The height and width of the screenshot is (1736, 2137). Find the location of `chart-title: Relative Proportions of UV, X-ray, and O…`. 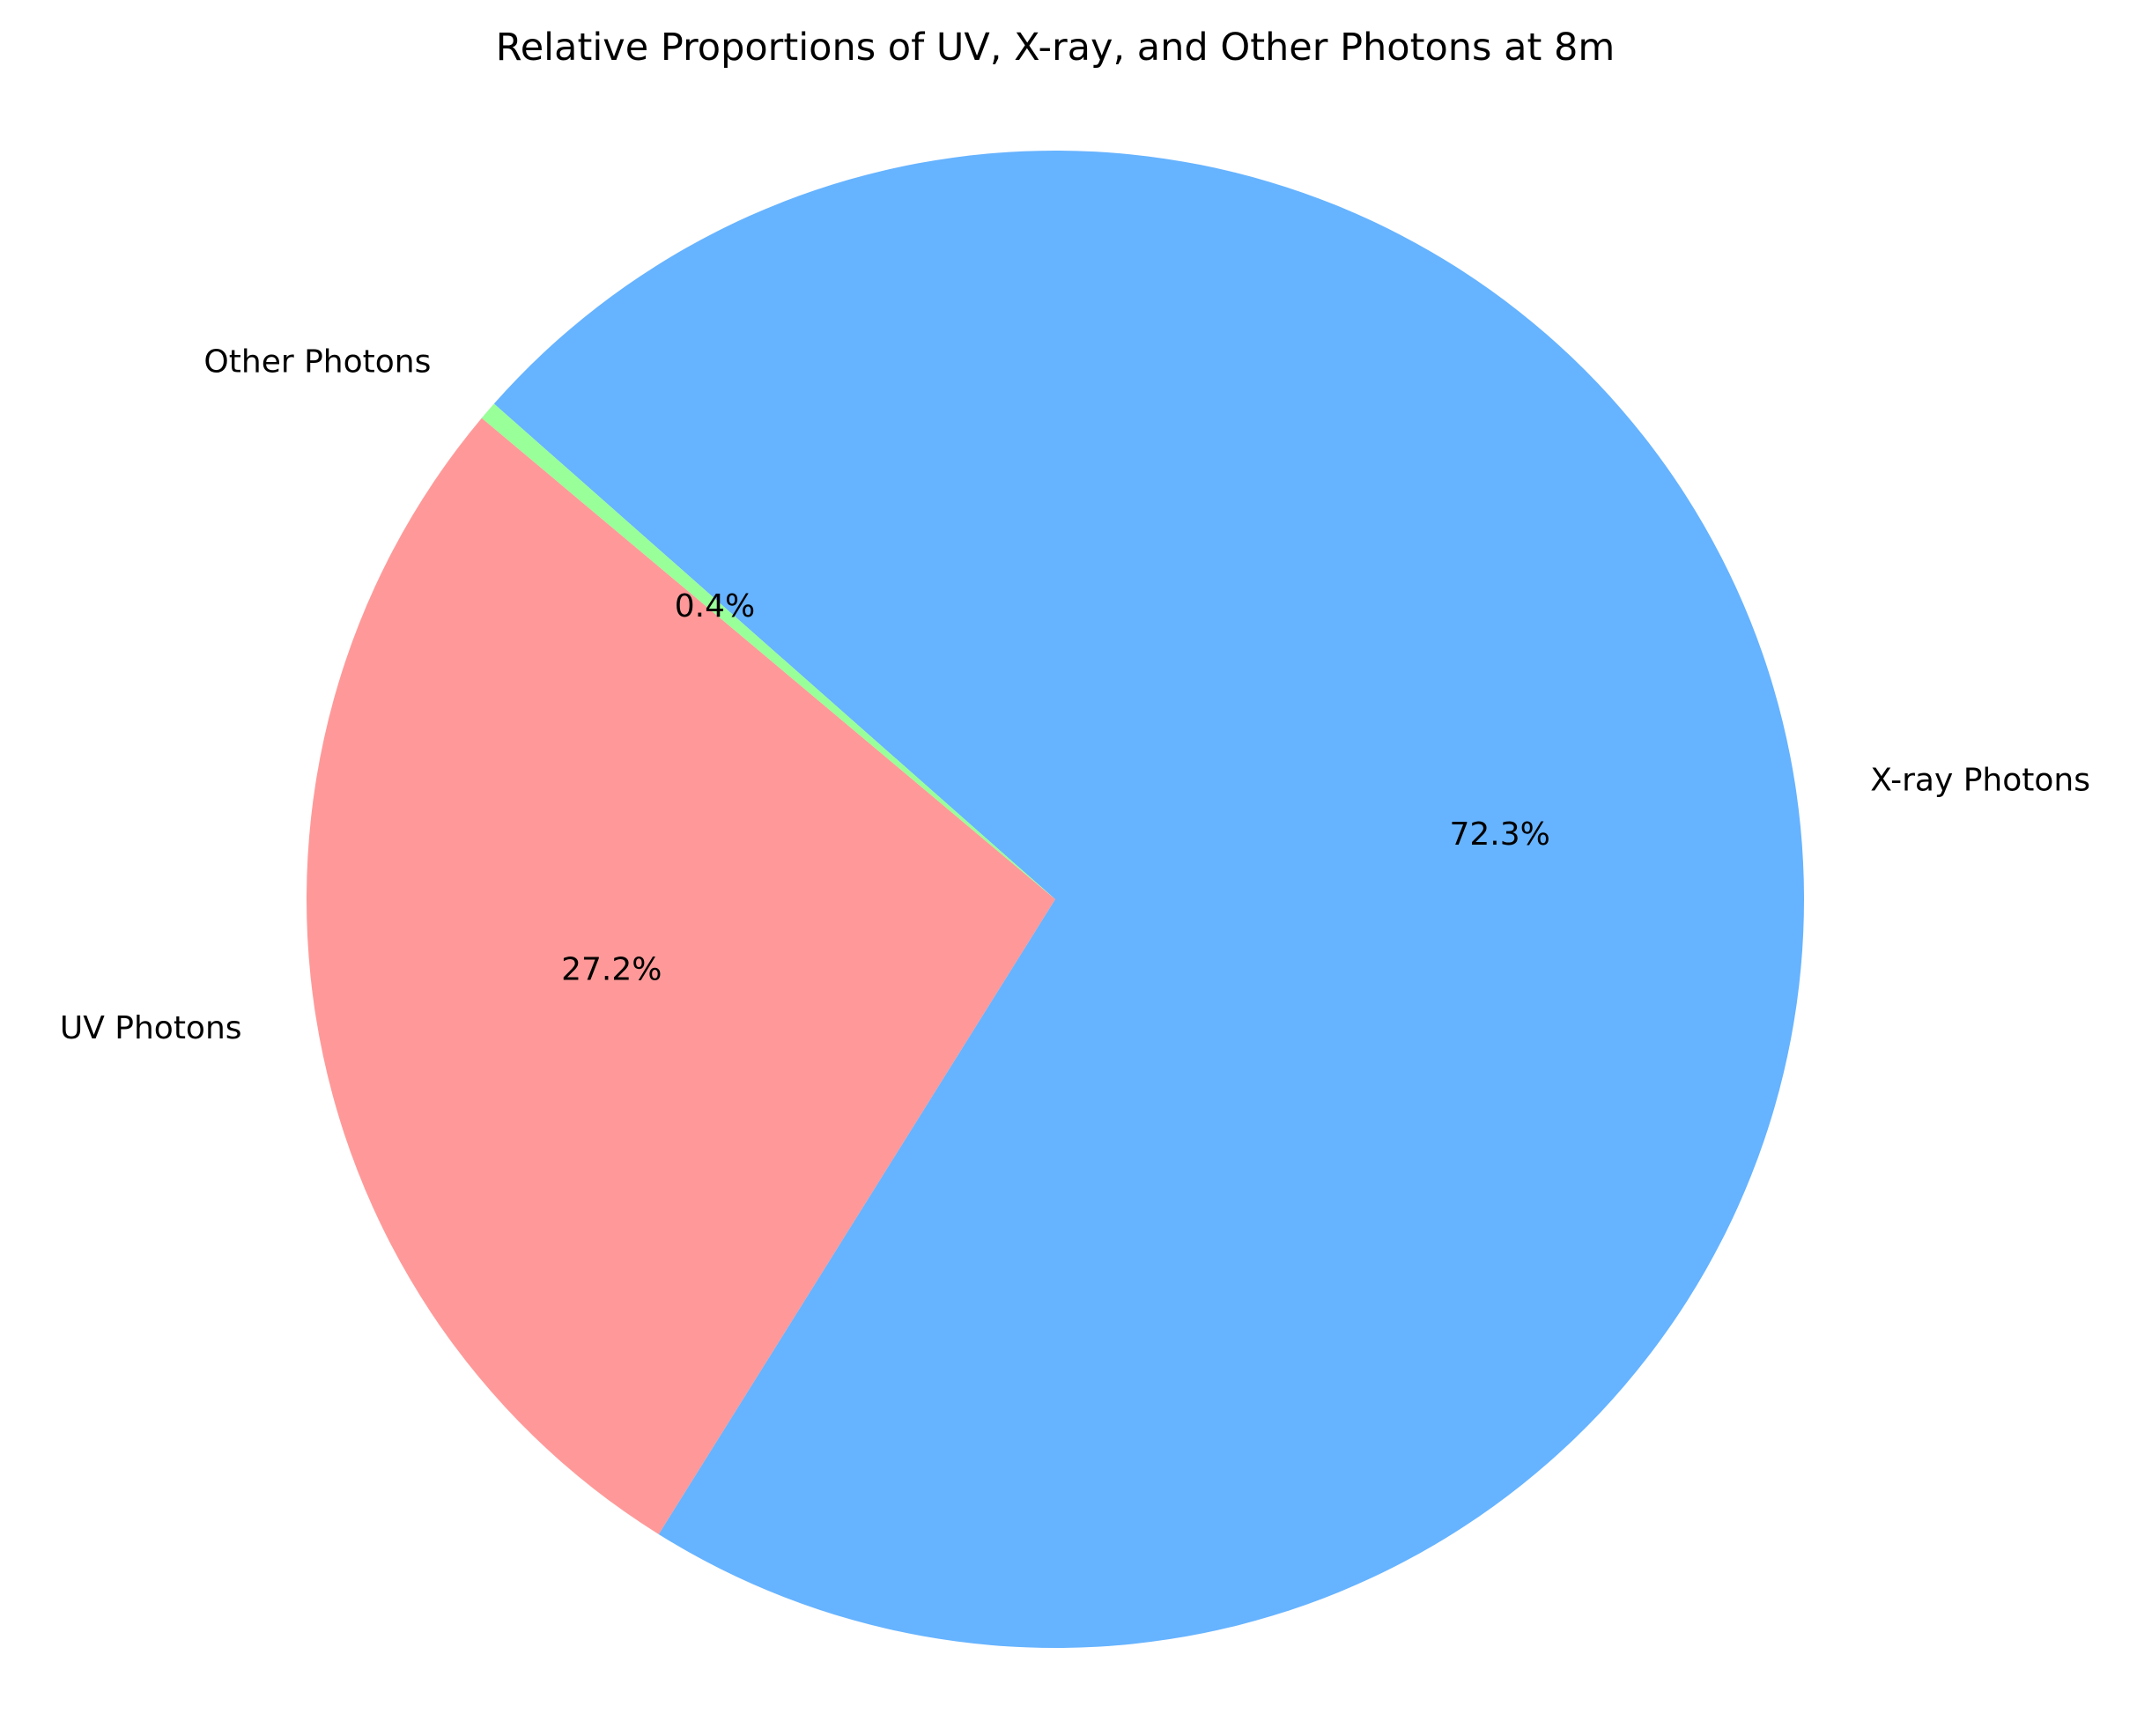

chart-title: Relative Proportions of UV, X-ray, and O… is located at coordinates (1055, 48).